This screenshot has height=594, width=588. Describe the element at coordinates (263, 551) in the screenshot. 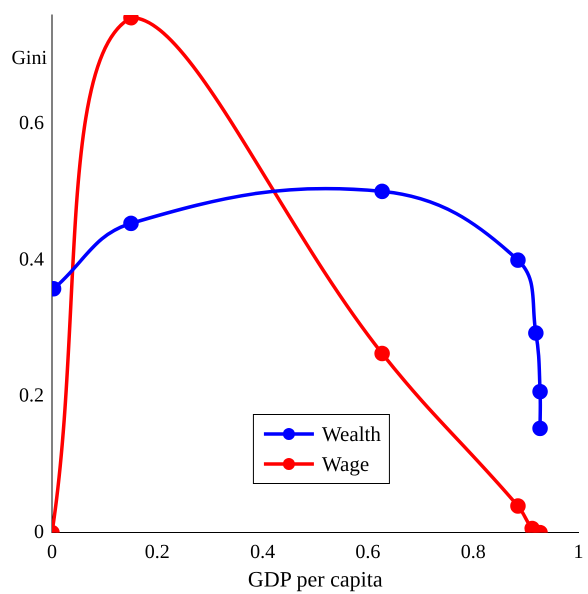

I see `x-tick-label: 0.4` at that location.